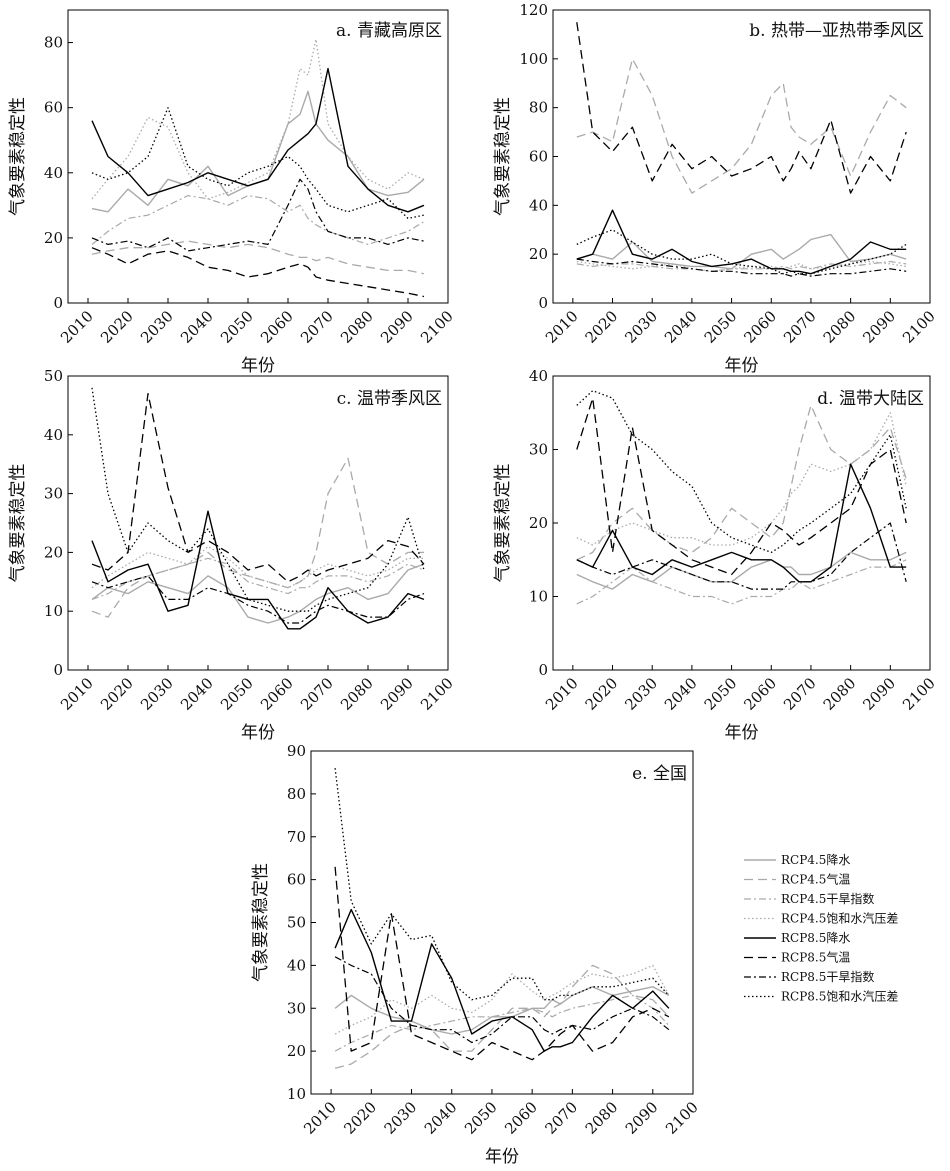  I want to click on panel-title: a. 青藏高原区, so click(389, 31).